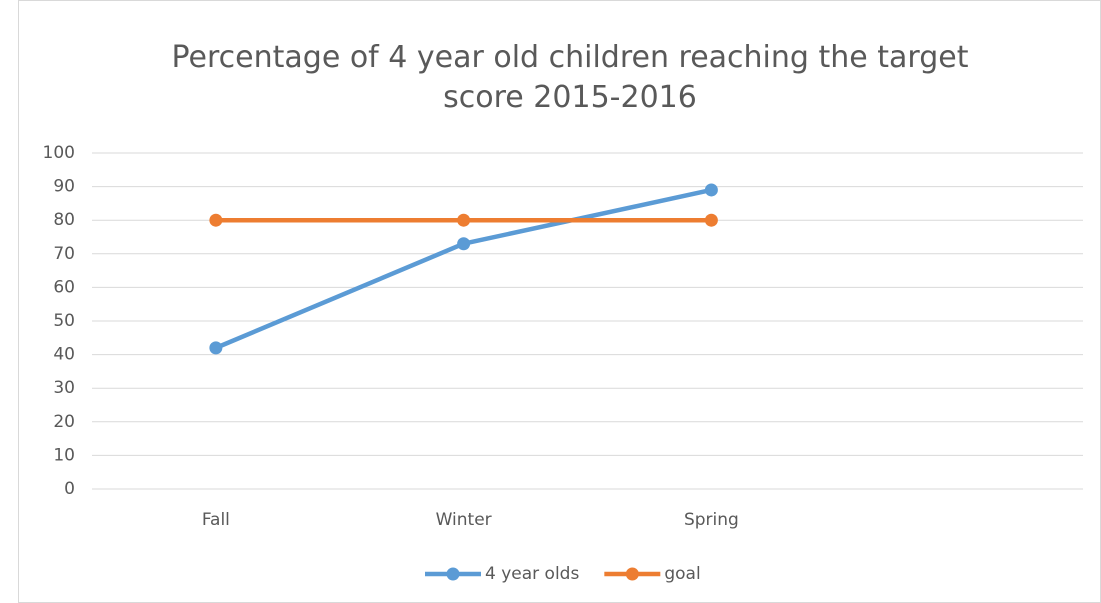 Image resolution: width=1101 pixels, height=603 pixels. What do you see at coordinates (64, 422) in the screenshot?
I see `y-tick-label: 20` at bounding box center [64, 422].